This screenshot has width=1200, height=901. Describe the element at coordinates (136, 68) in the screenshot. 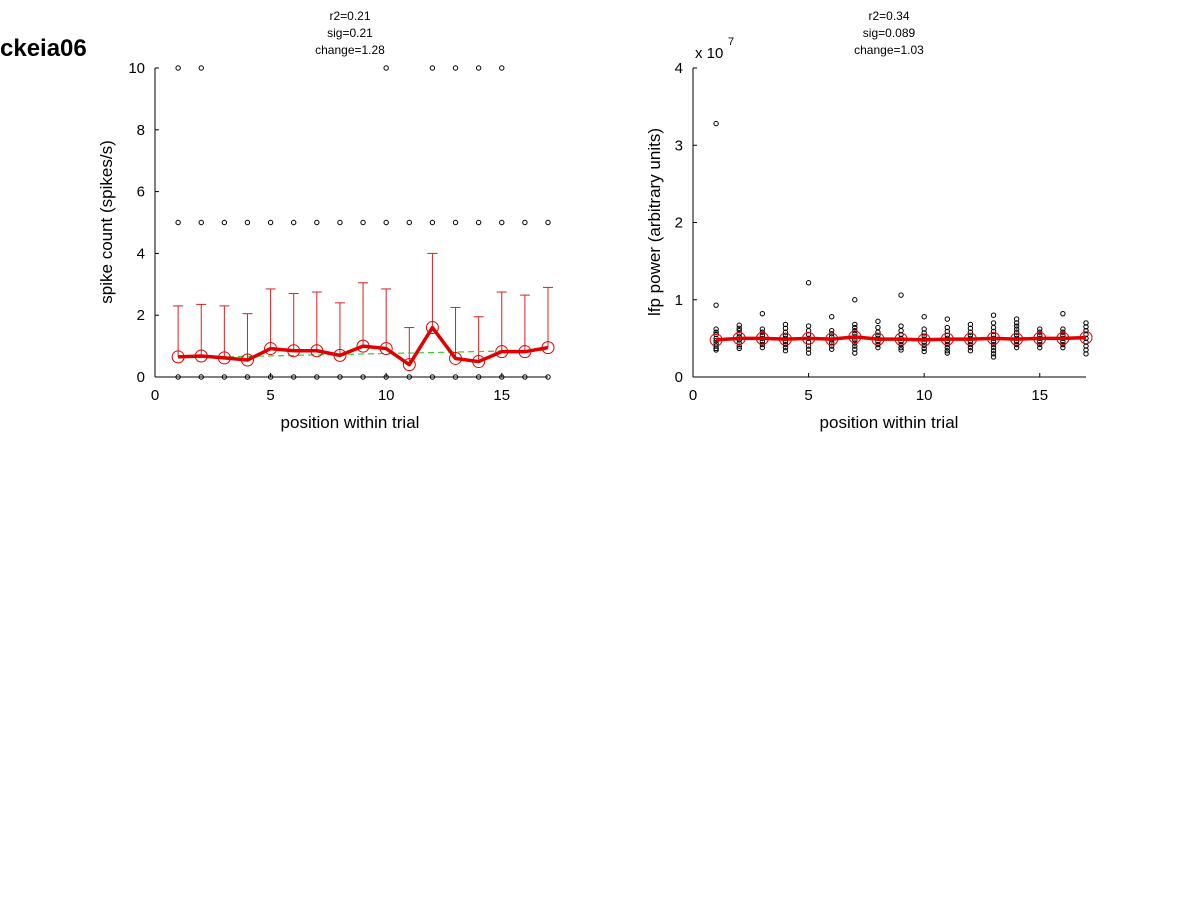

I see `y-tick-label: 10` at that location.